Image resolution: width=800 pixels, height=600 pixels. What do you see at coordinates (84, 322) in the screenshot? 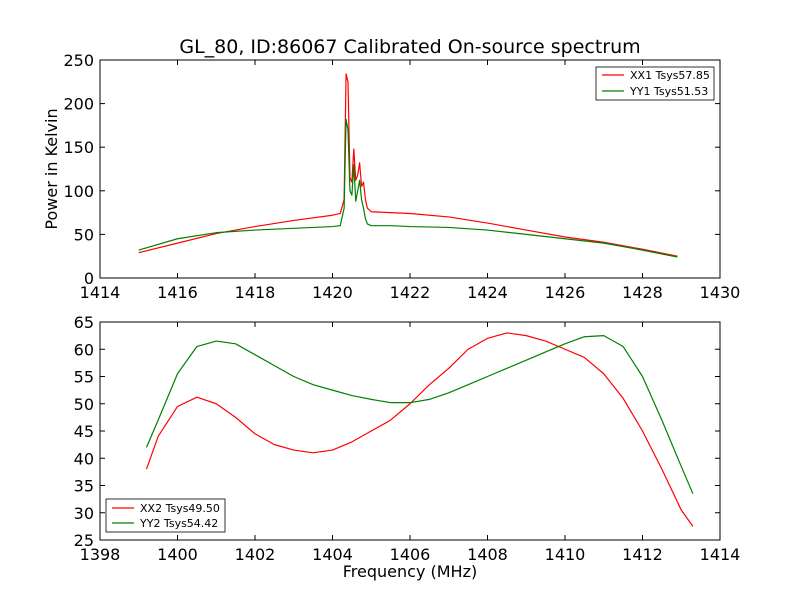
I see `bottom-y-tick-label: 65` at bounding box center [84, 322].